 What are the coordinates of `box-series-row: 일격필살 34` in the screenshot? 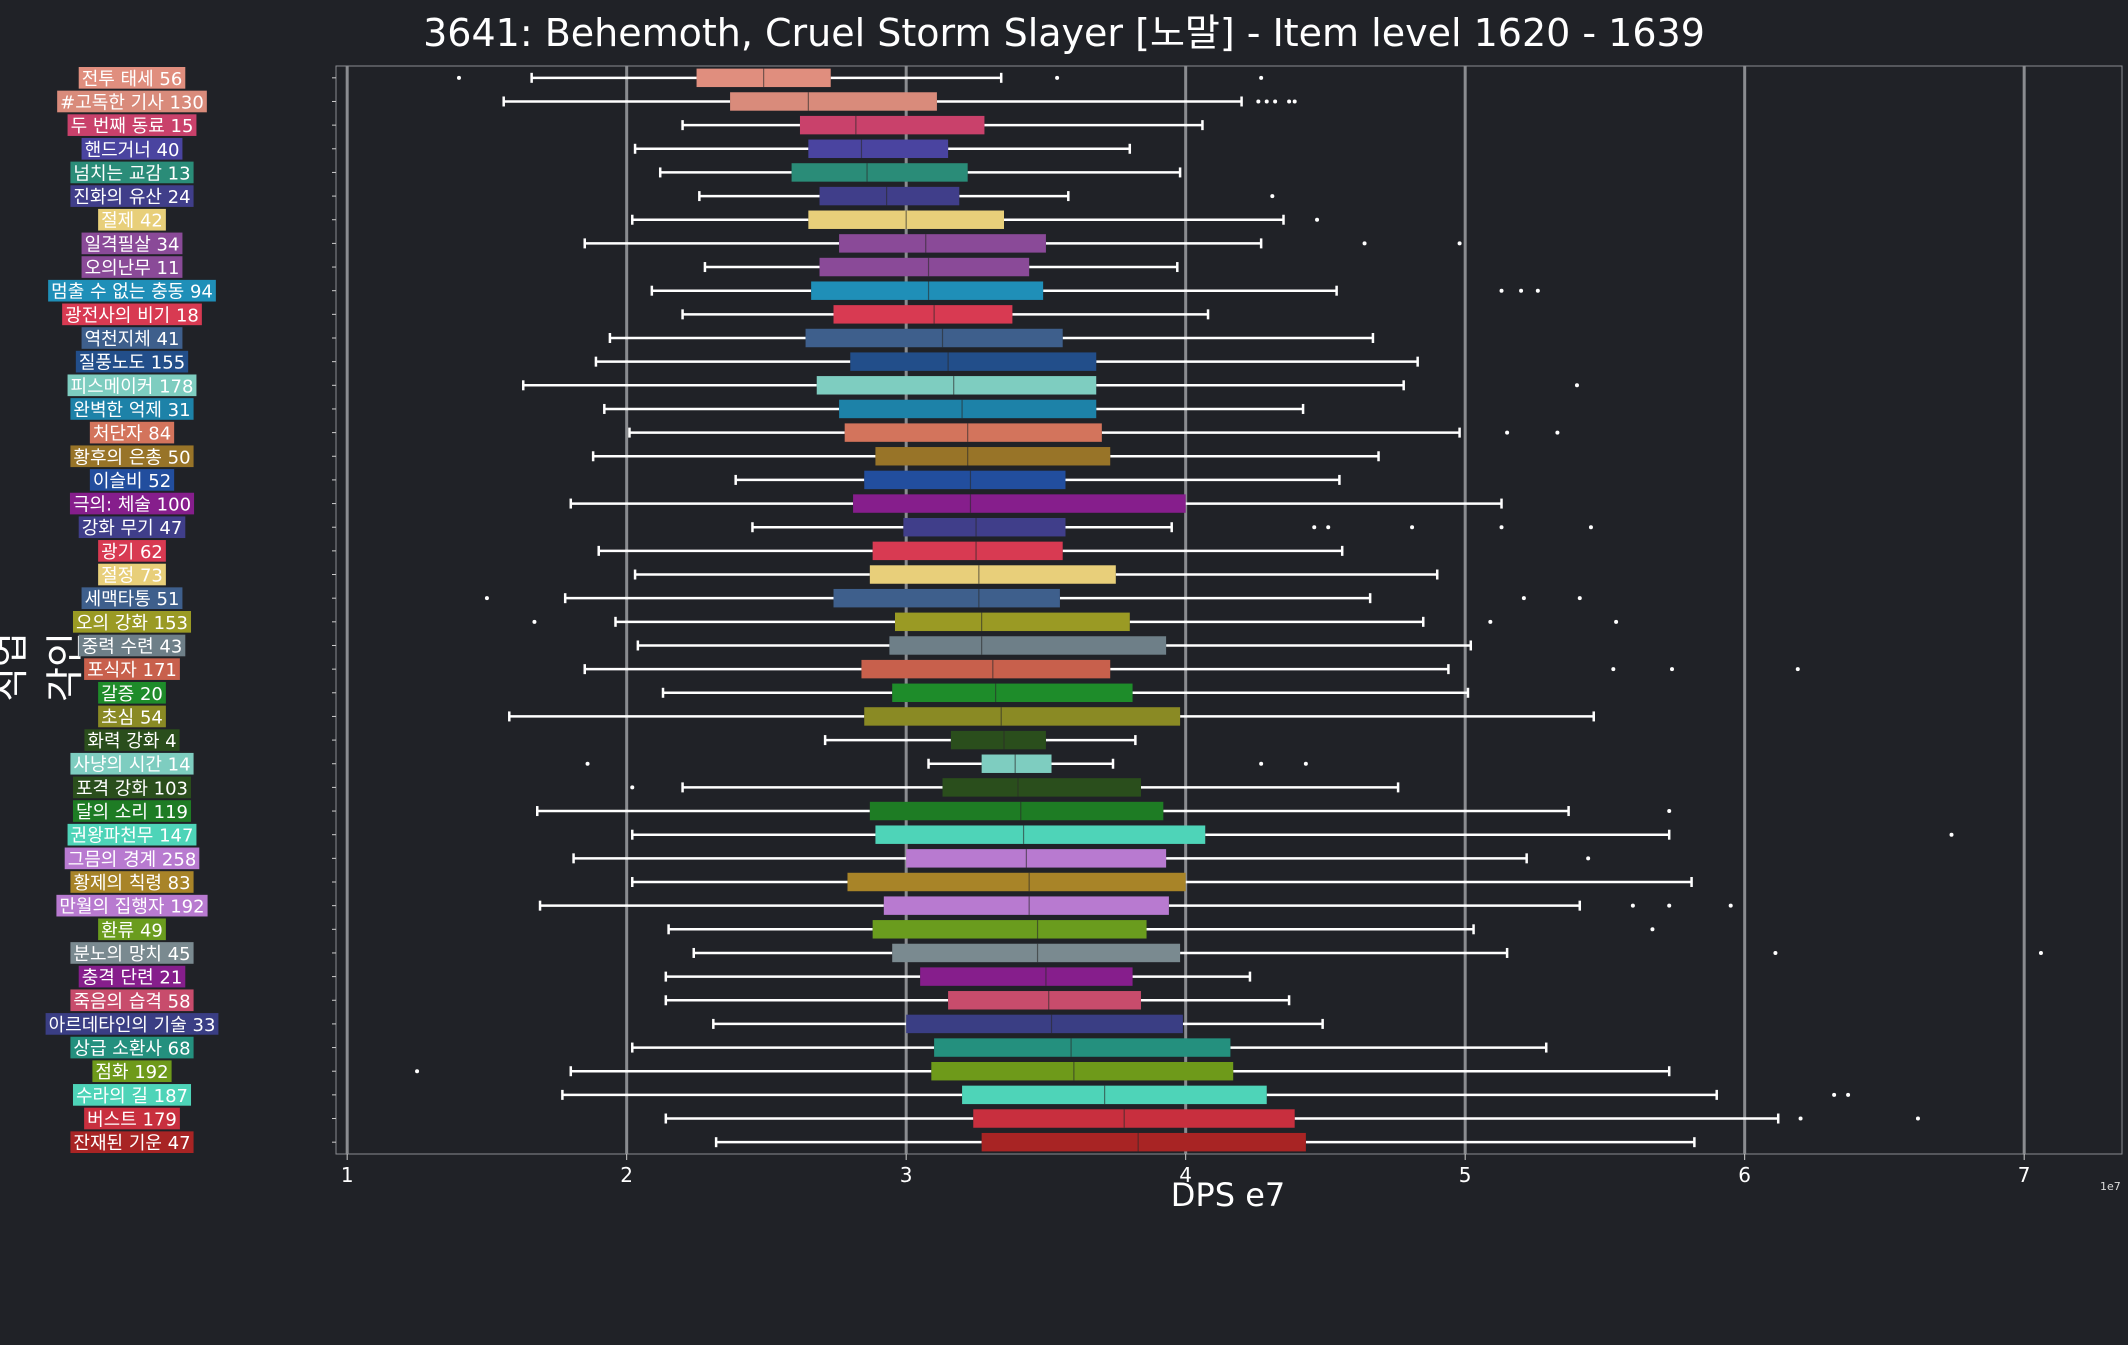 It's located at (771, 243).